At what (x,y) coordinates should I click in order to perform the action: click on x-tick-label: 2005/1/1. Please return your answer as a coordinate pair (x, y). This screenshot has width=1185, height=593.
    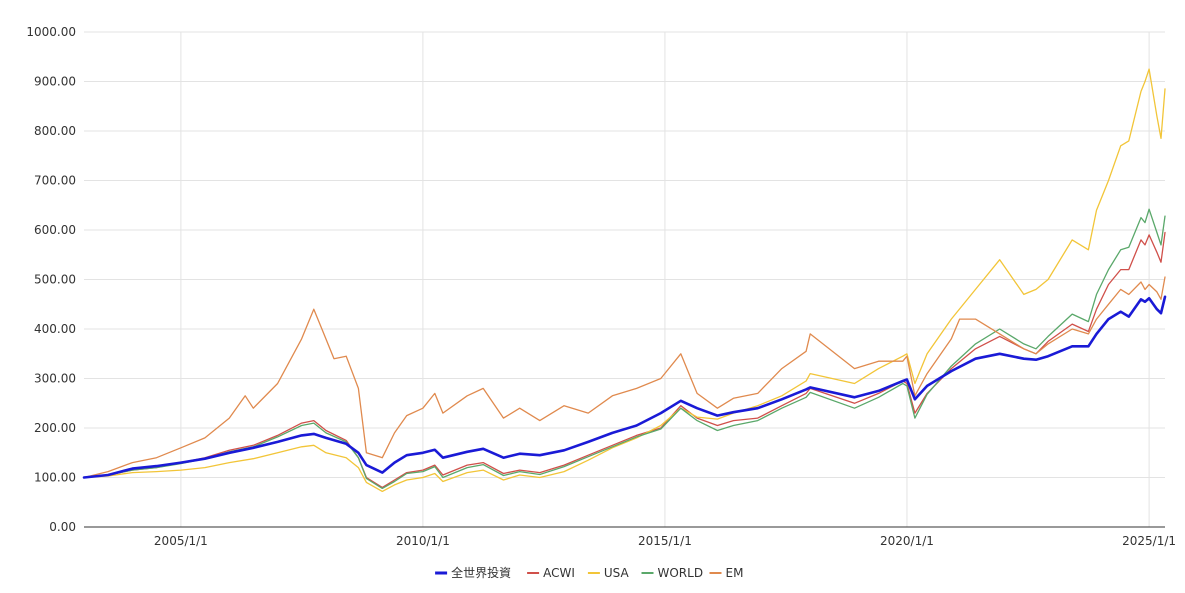
    Looking at the image, I should click on (181, 541).